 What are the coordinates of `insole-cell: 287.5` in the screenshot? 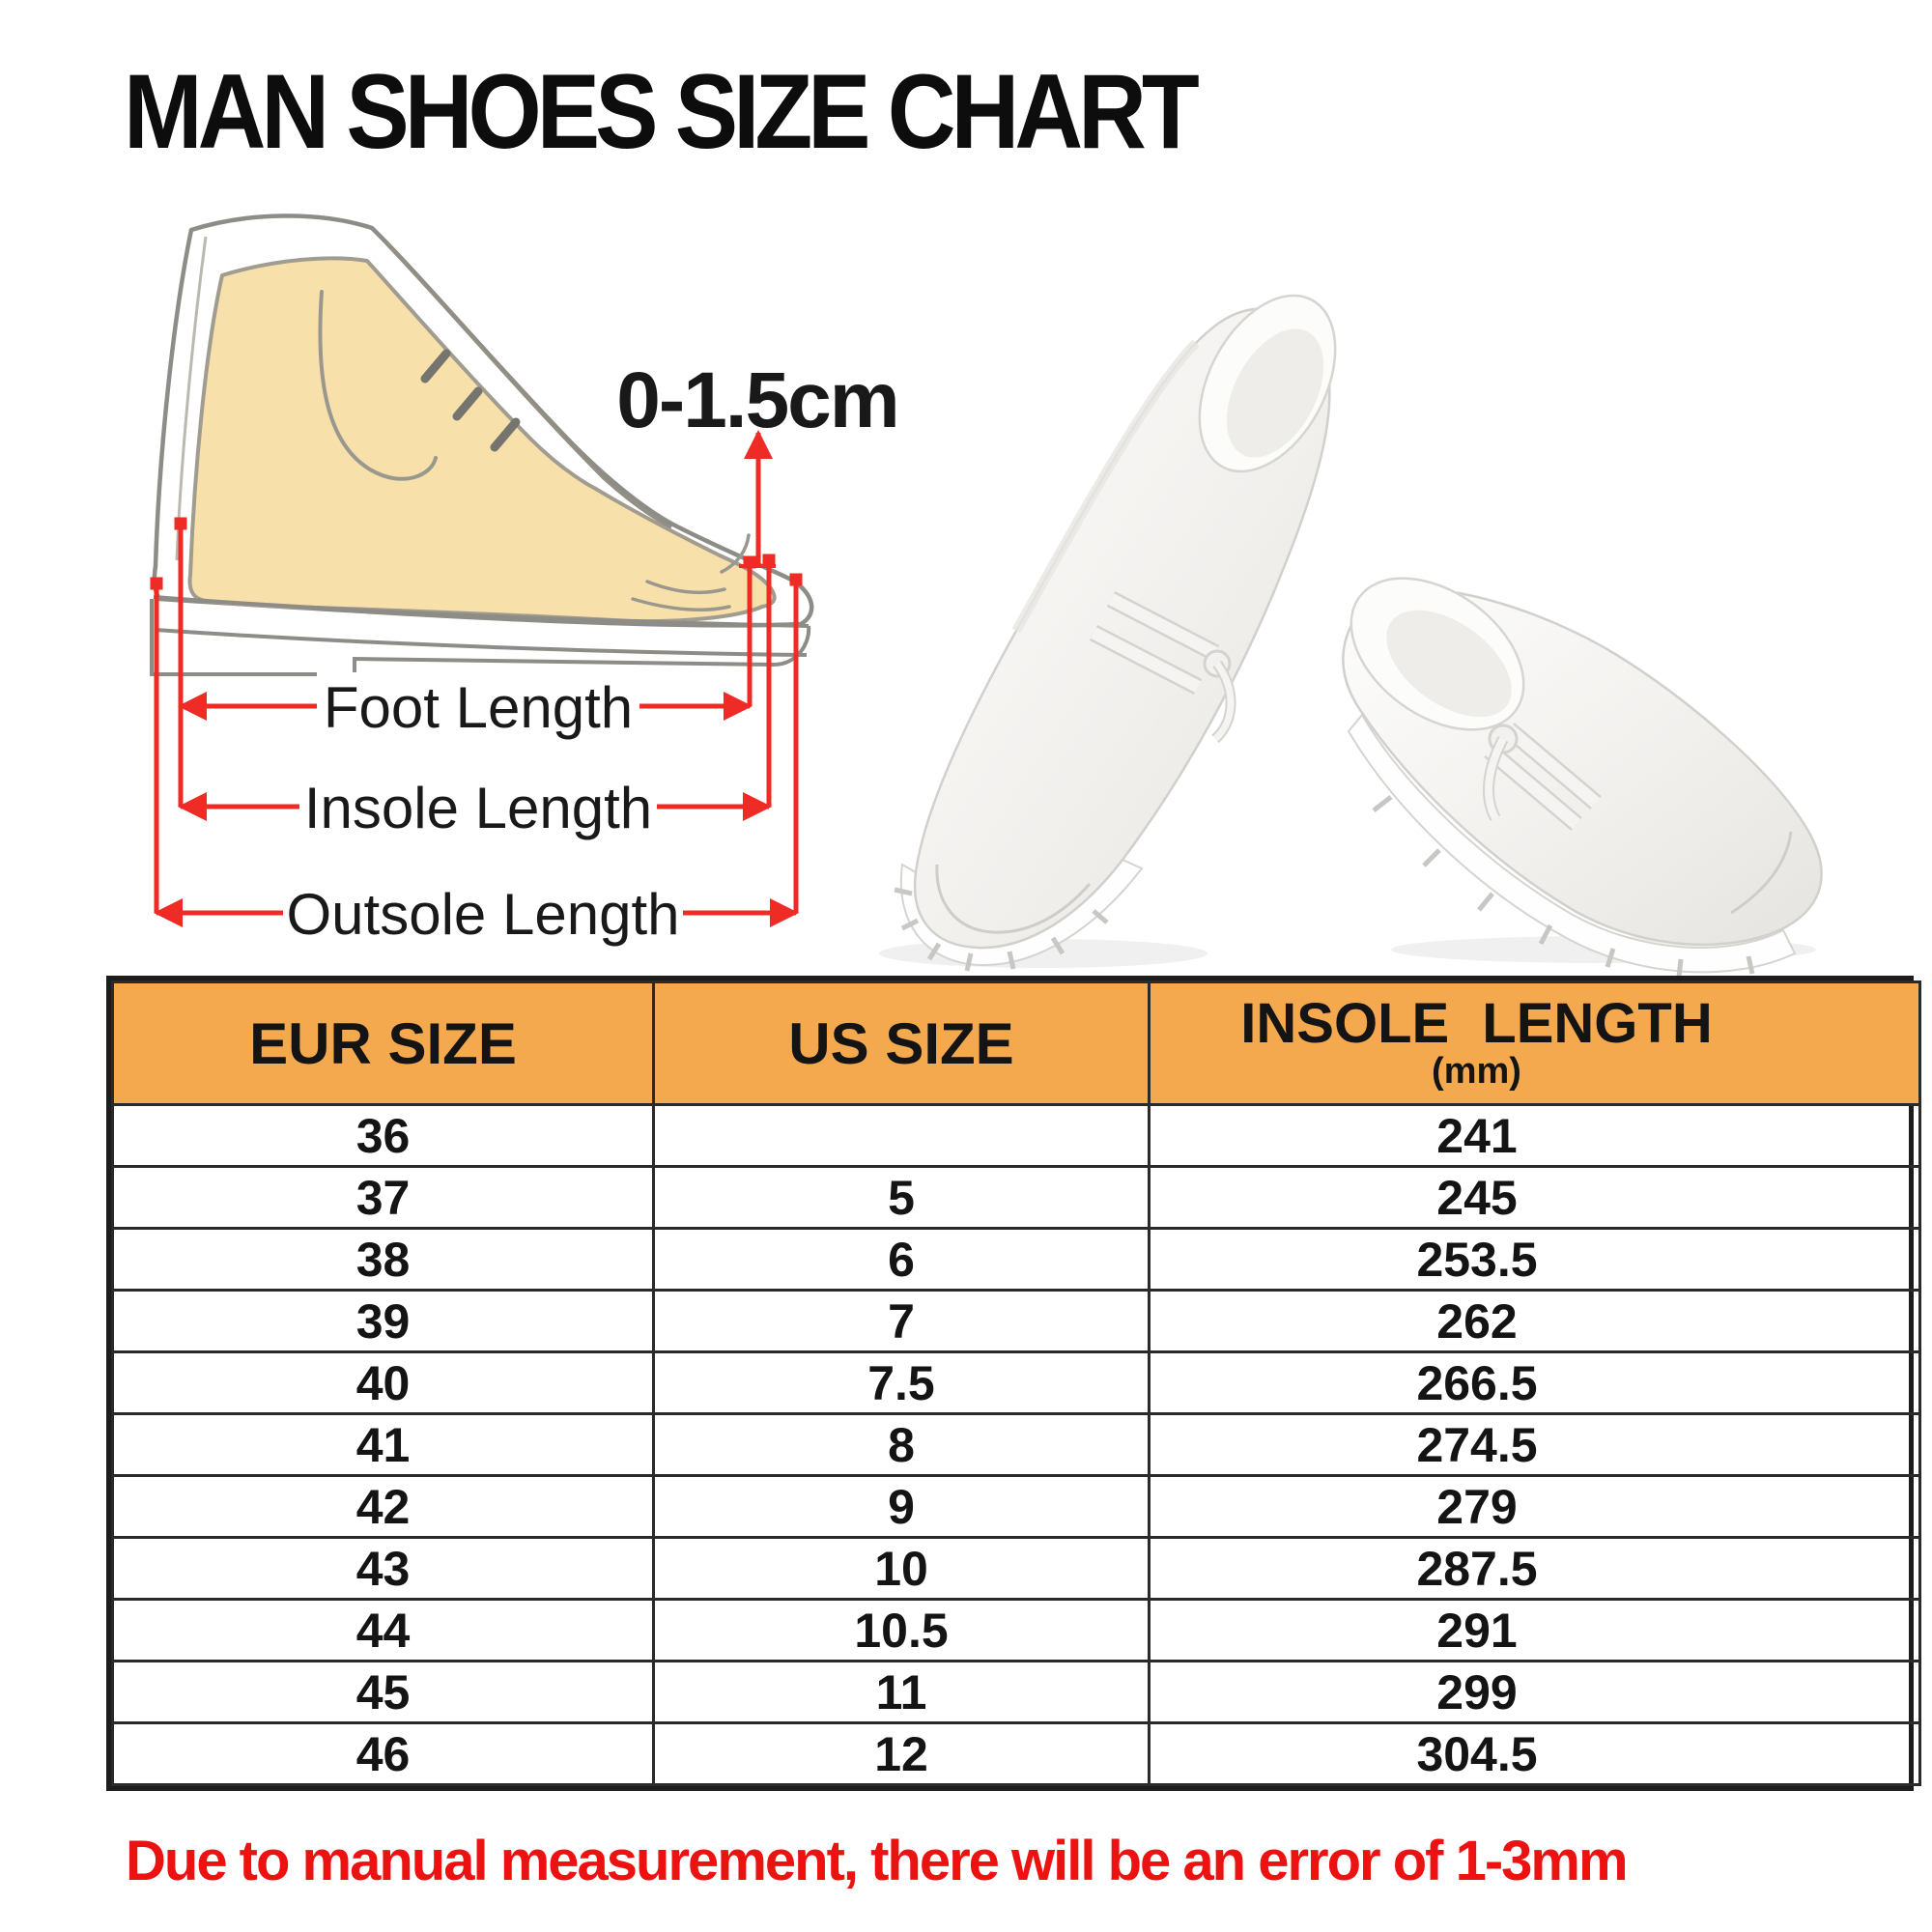 It's located at (1534, 1568).